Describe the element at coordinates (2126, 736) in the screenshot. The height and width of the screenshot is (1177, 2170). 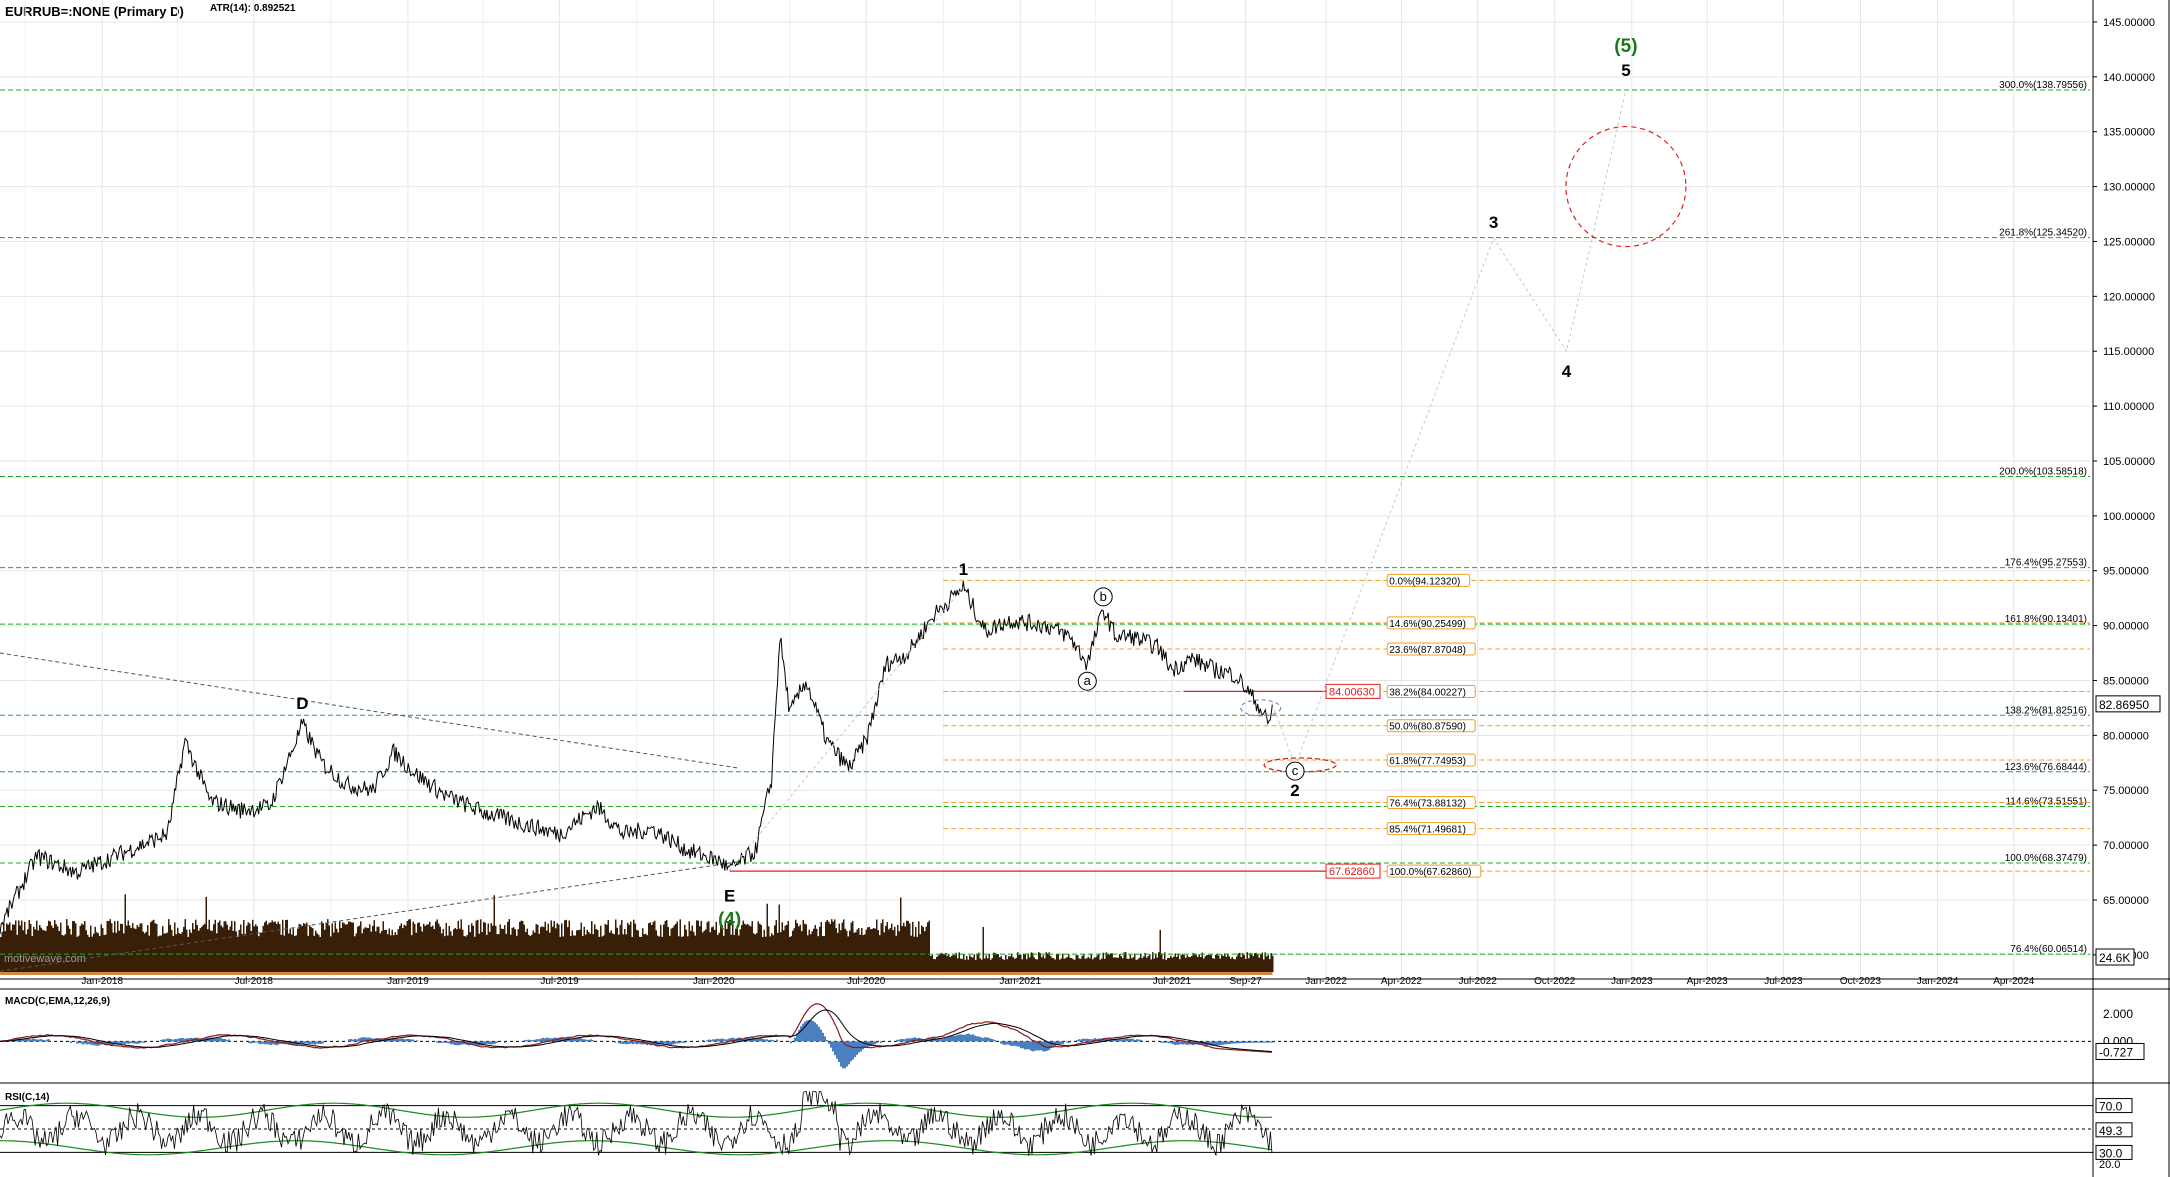
I see `y-tick-label: 80.00000` at that location.